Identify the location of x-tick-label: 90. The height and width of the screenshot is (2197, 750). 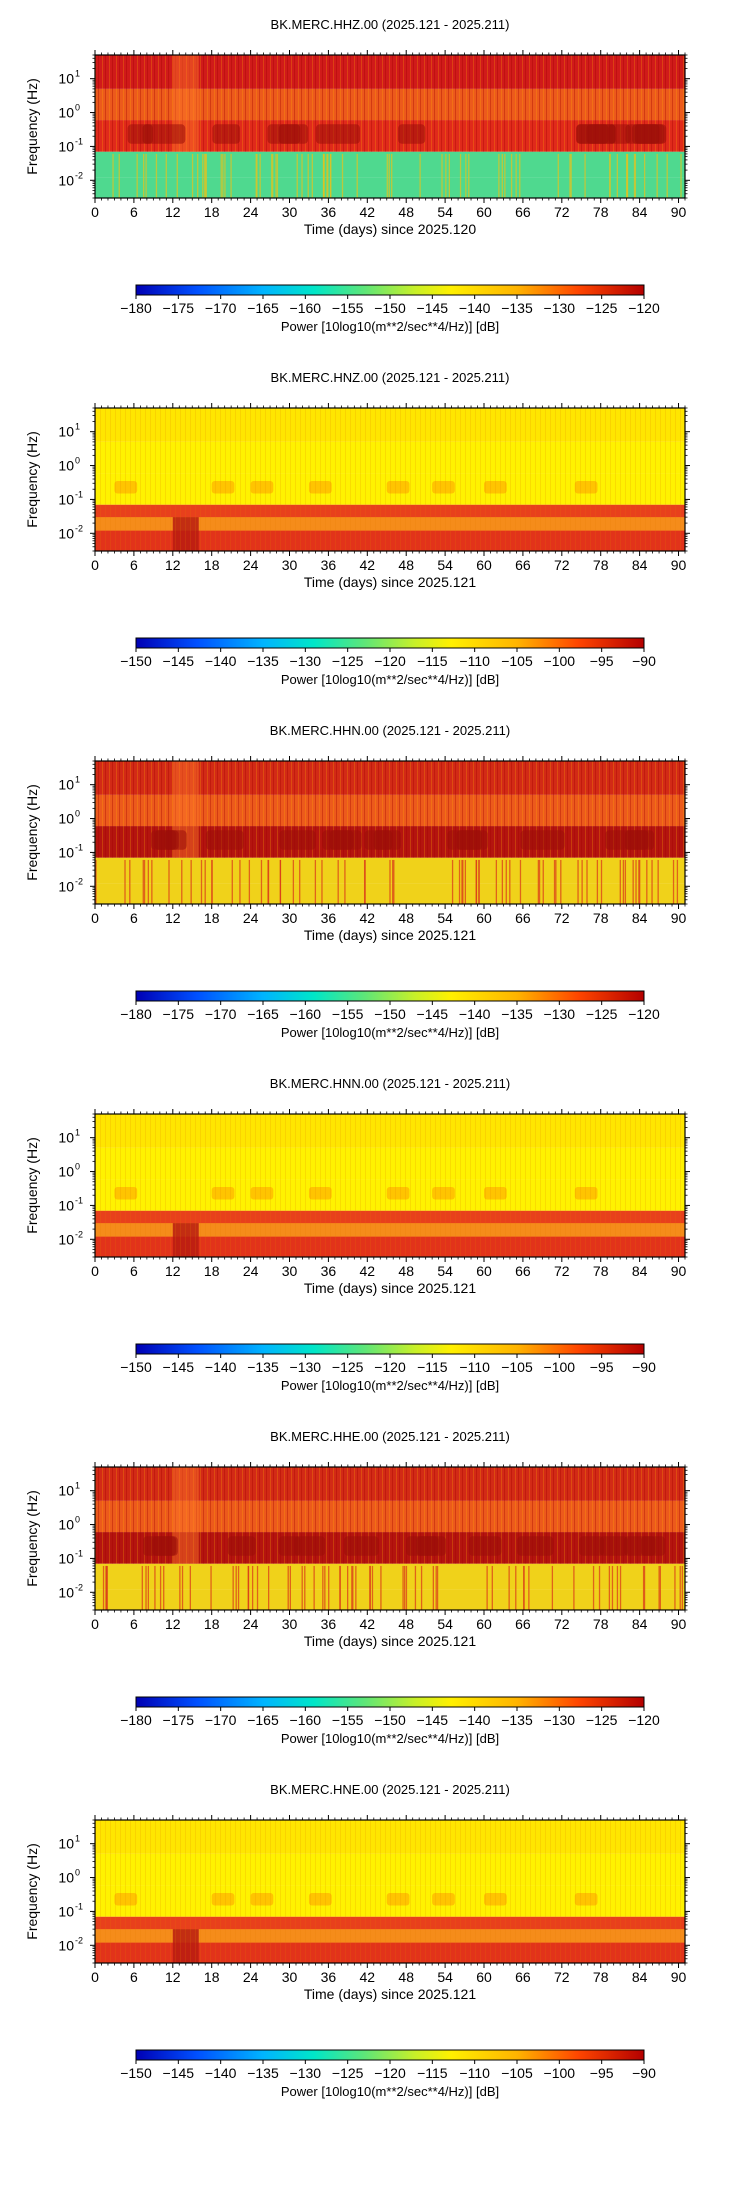
(679, 1977).